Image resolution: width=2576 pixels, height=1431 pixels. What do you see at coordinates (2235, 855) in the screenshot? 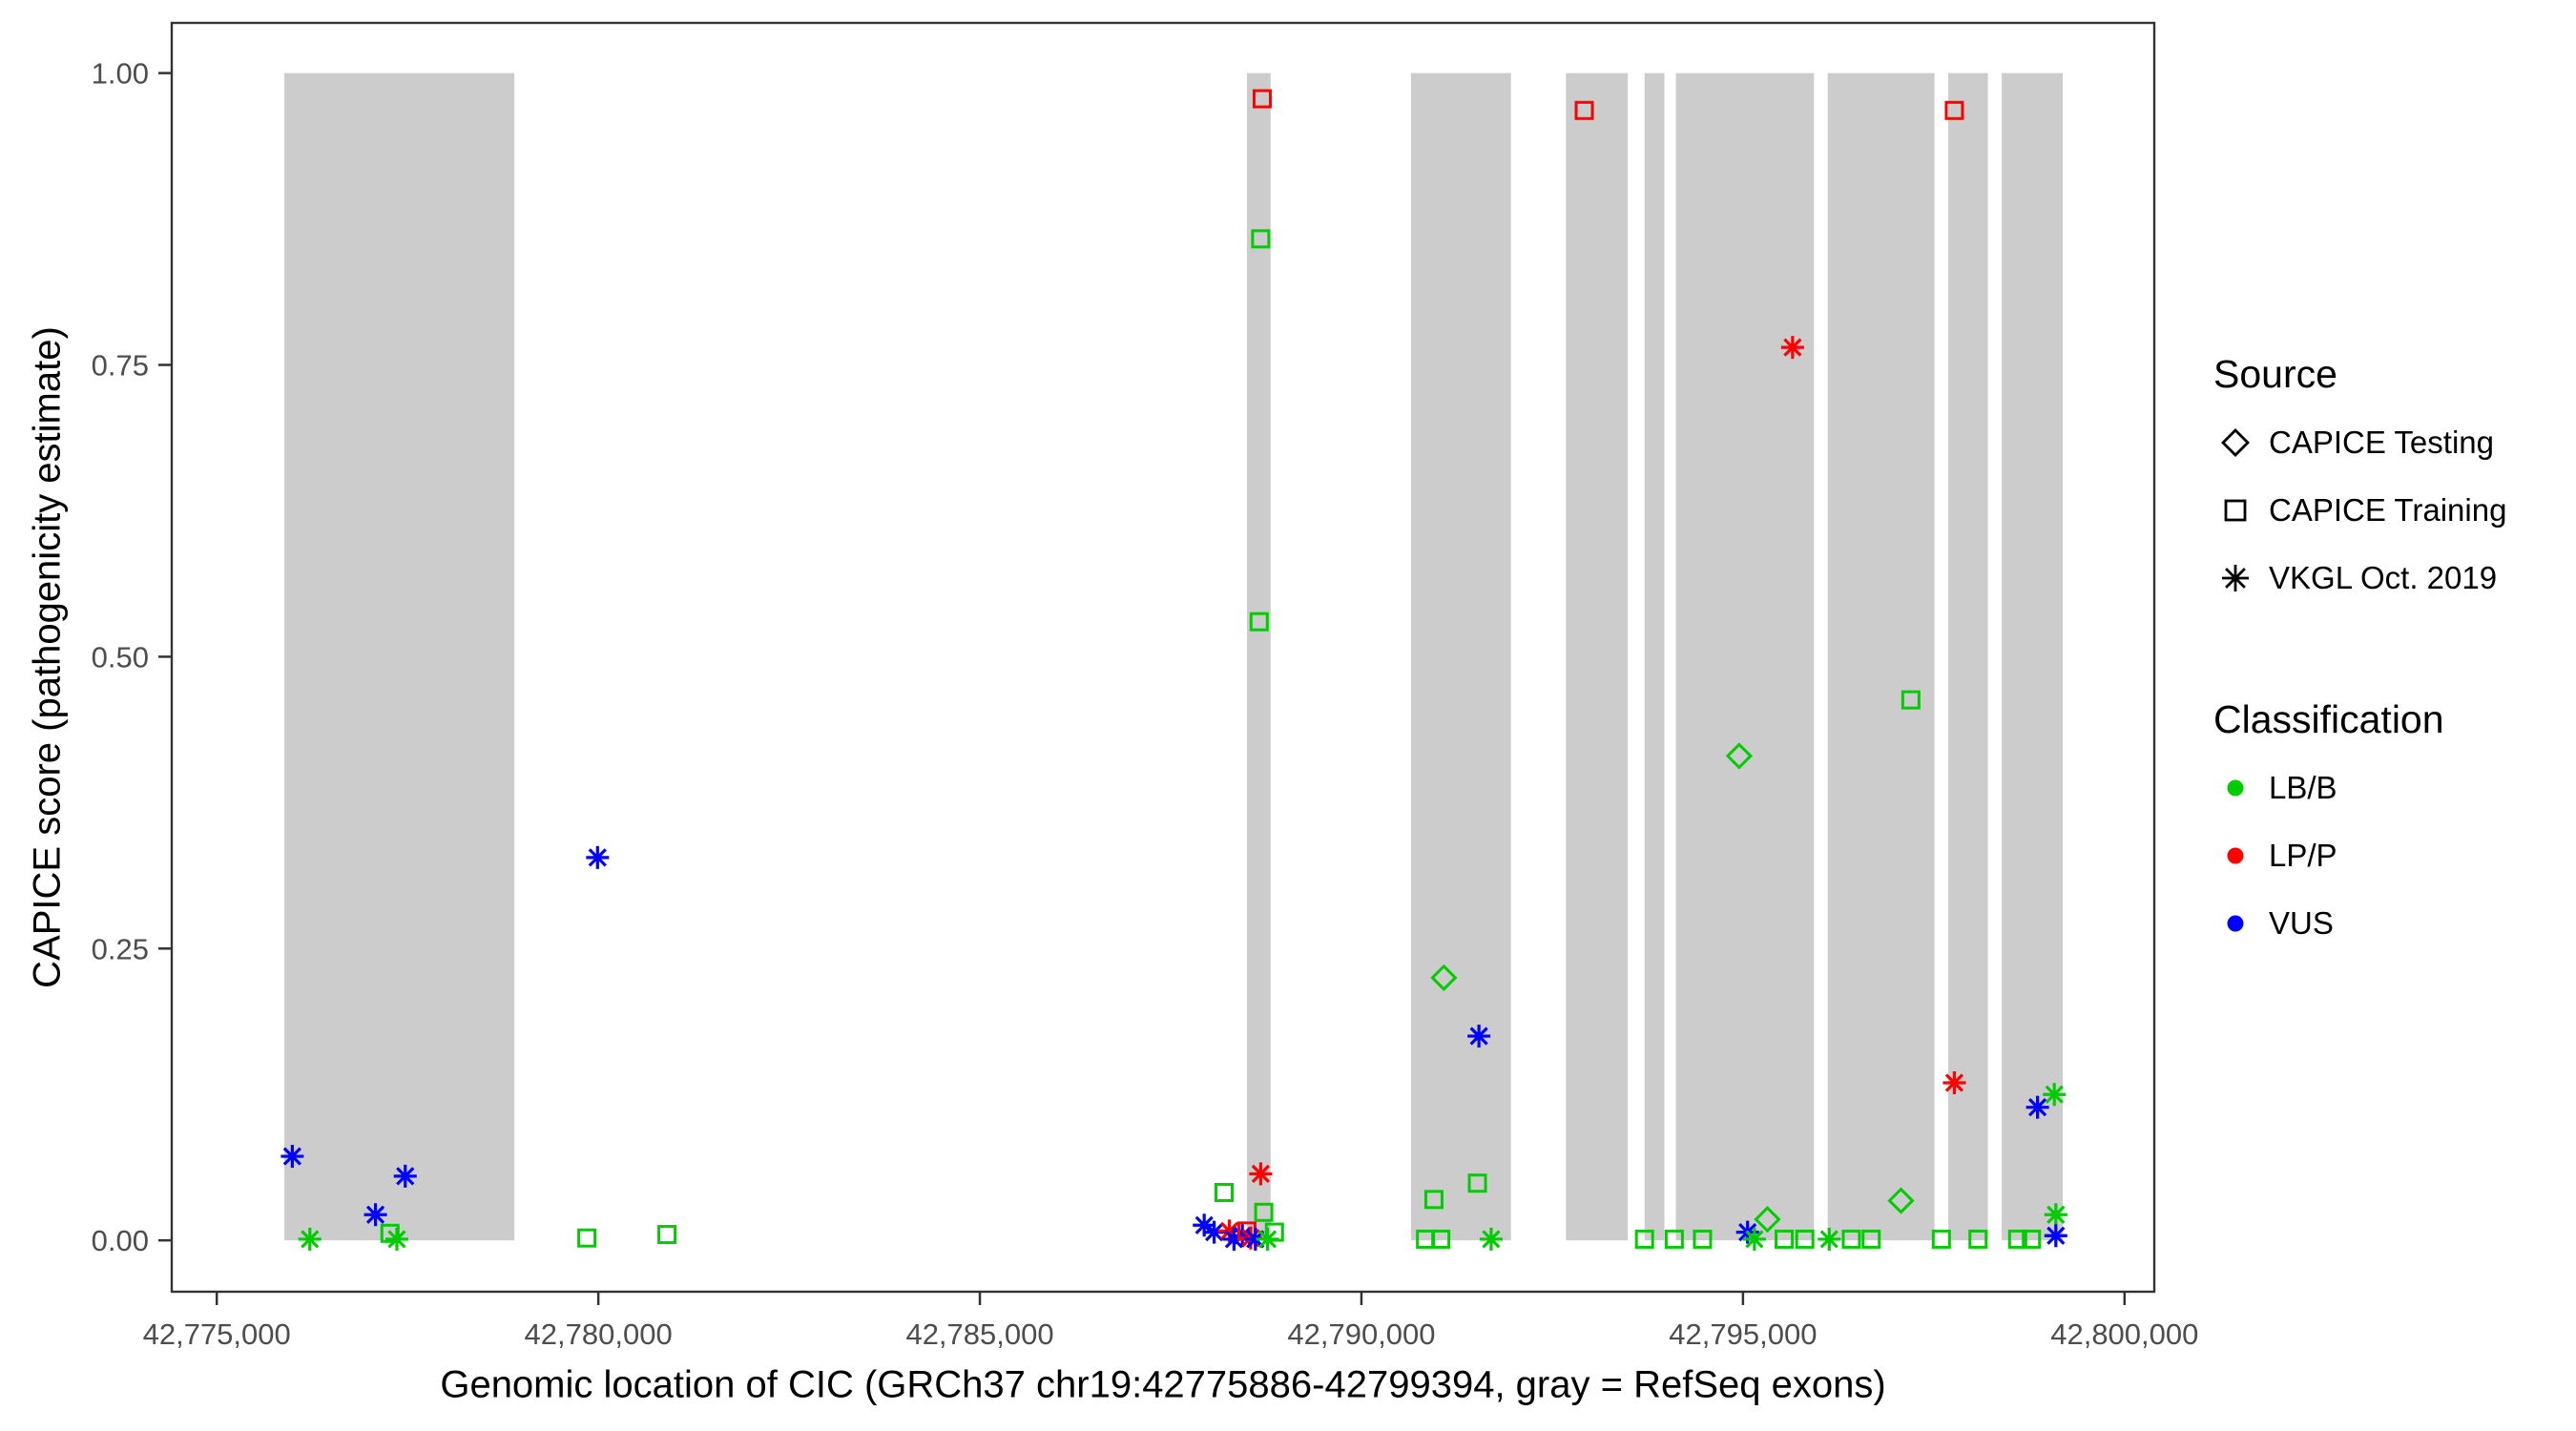
I see `red-dot-icon` at bounding box center [2235, 855].